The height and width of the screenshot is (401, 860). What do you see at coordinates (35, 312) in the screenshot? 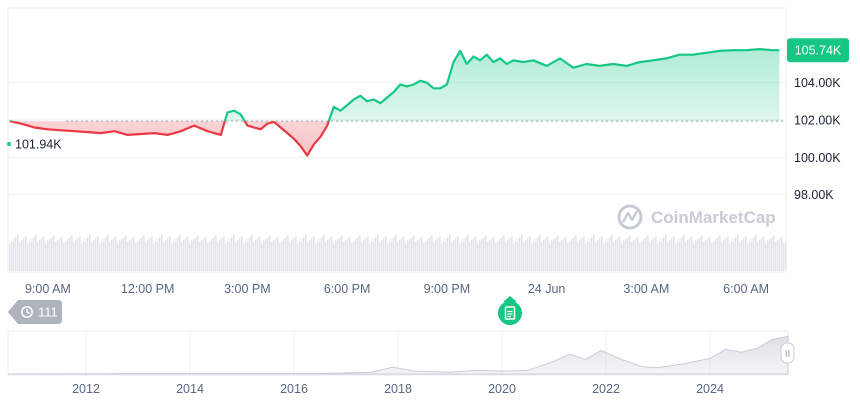
I see `history-badge: 111` at bounding box center [35, 312].